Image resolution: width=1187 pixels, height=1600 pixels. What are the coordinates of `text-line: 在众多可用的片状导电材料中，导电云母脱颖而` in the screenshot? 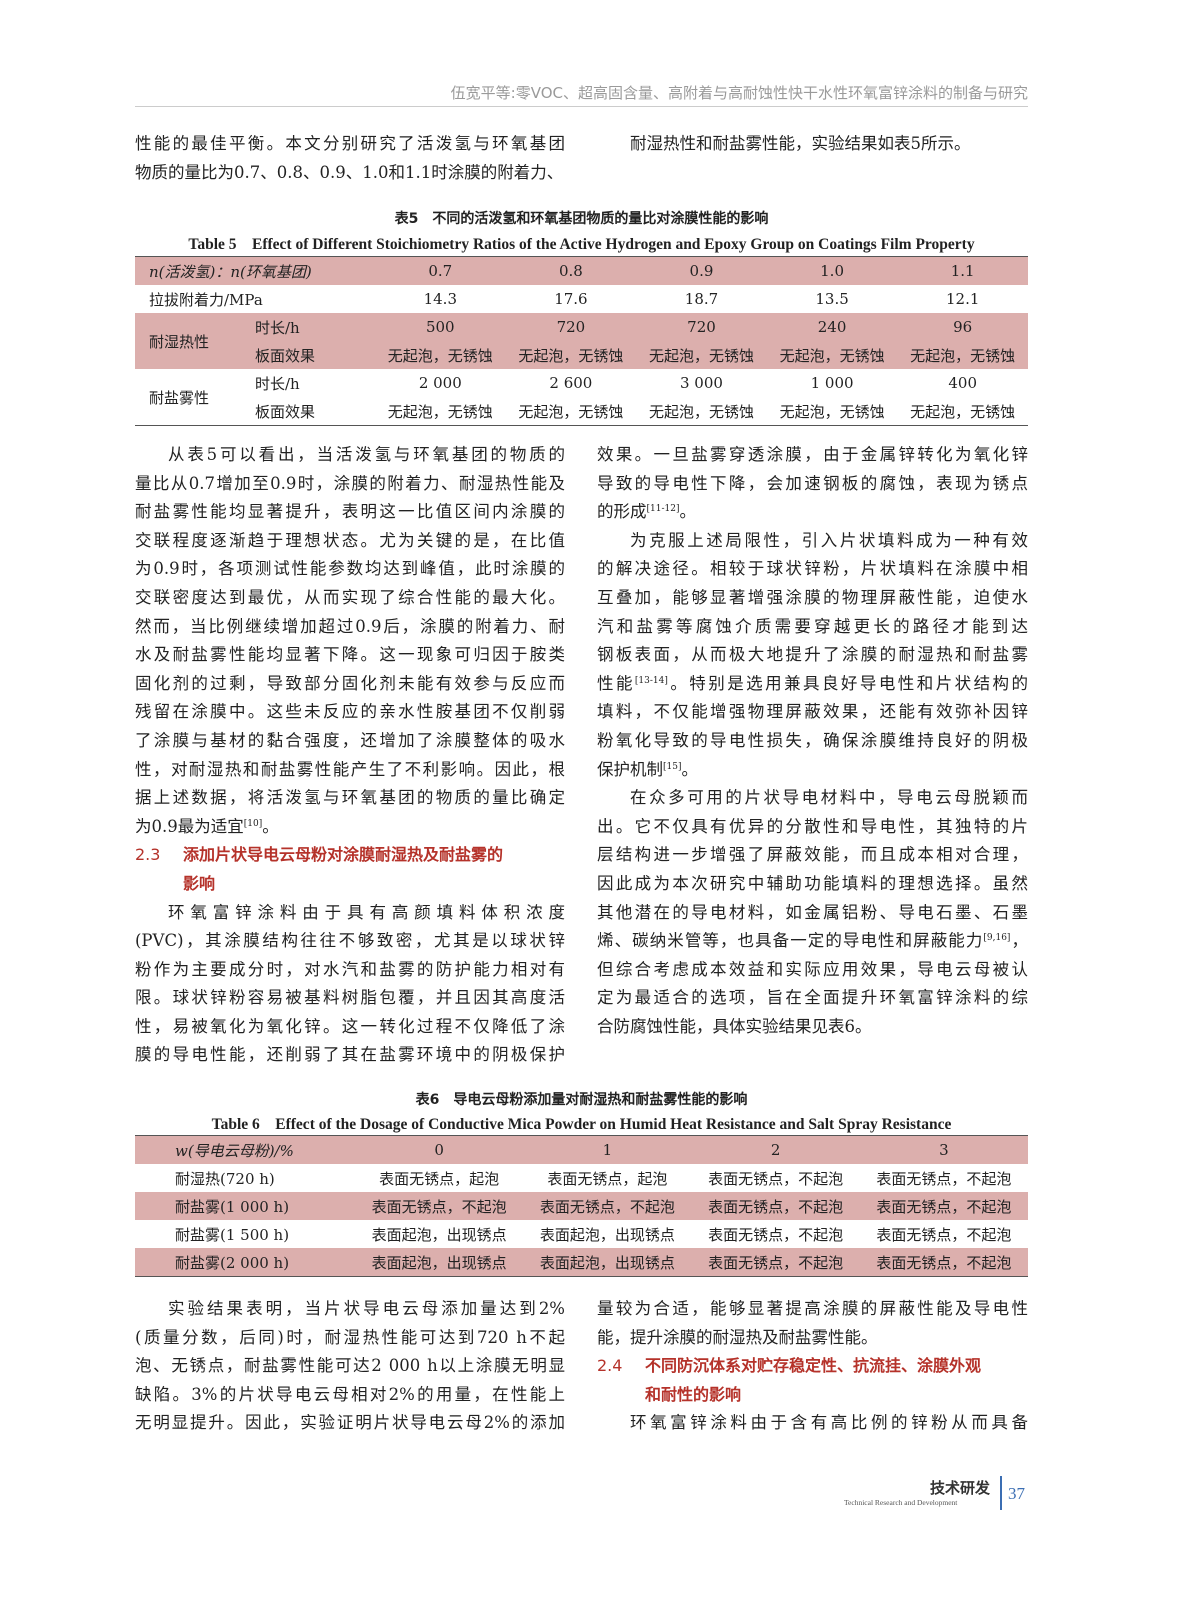 It's located at (812, 798).